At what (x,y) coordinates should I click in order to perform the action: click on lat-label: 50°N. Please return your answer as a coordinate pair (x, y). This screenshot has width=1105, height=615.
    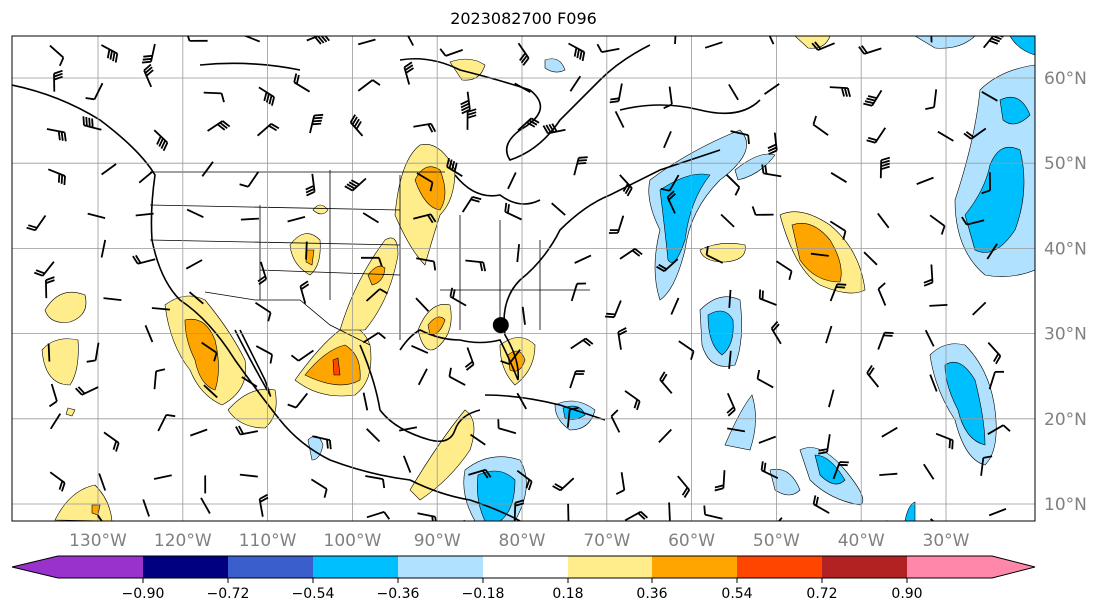
    Looking at the image, I should click on (1065, 164).